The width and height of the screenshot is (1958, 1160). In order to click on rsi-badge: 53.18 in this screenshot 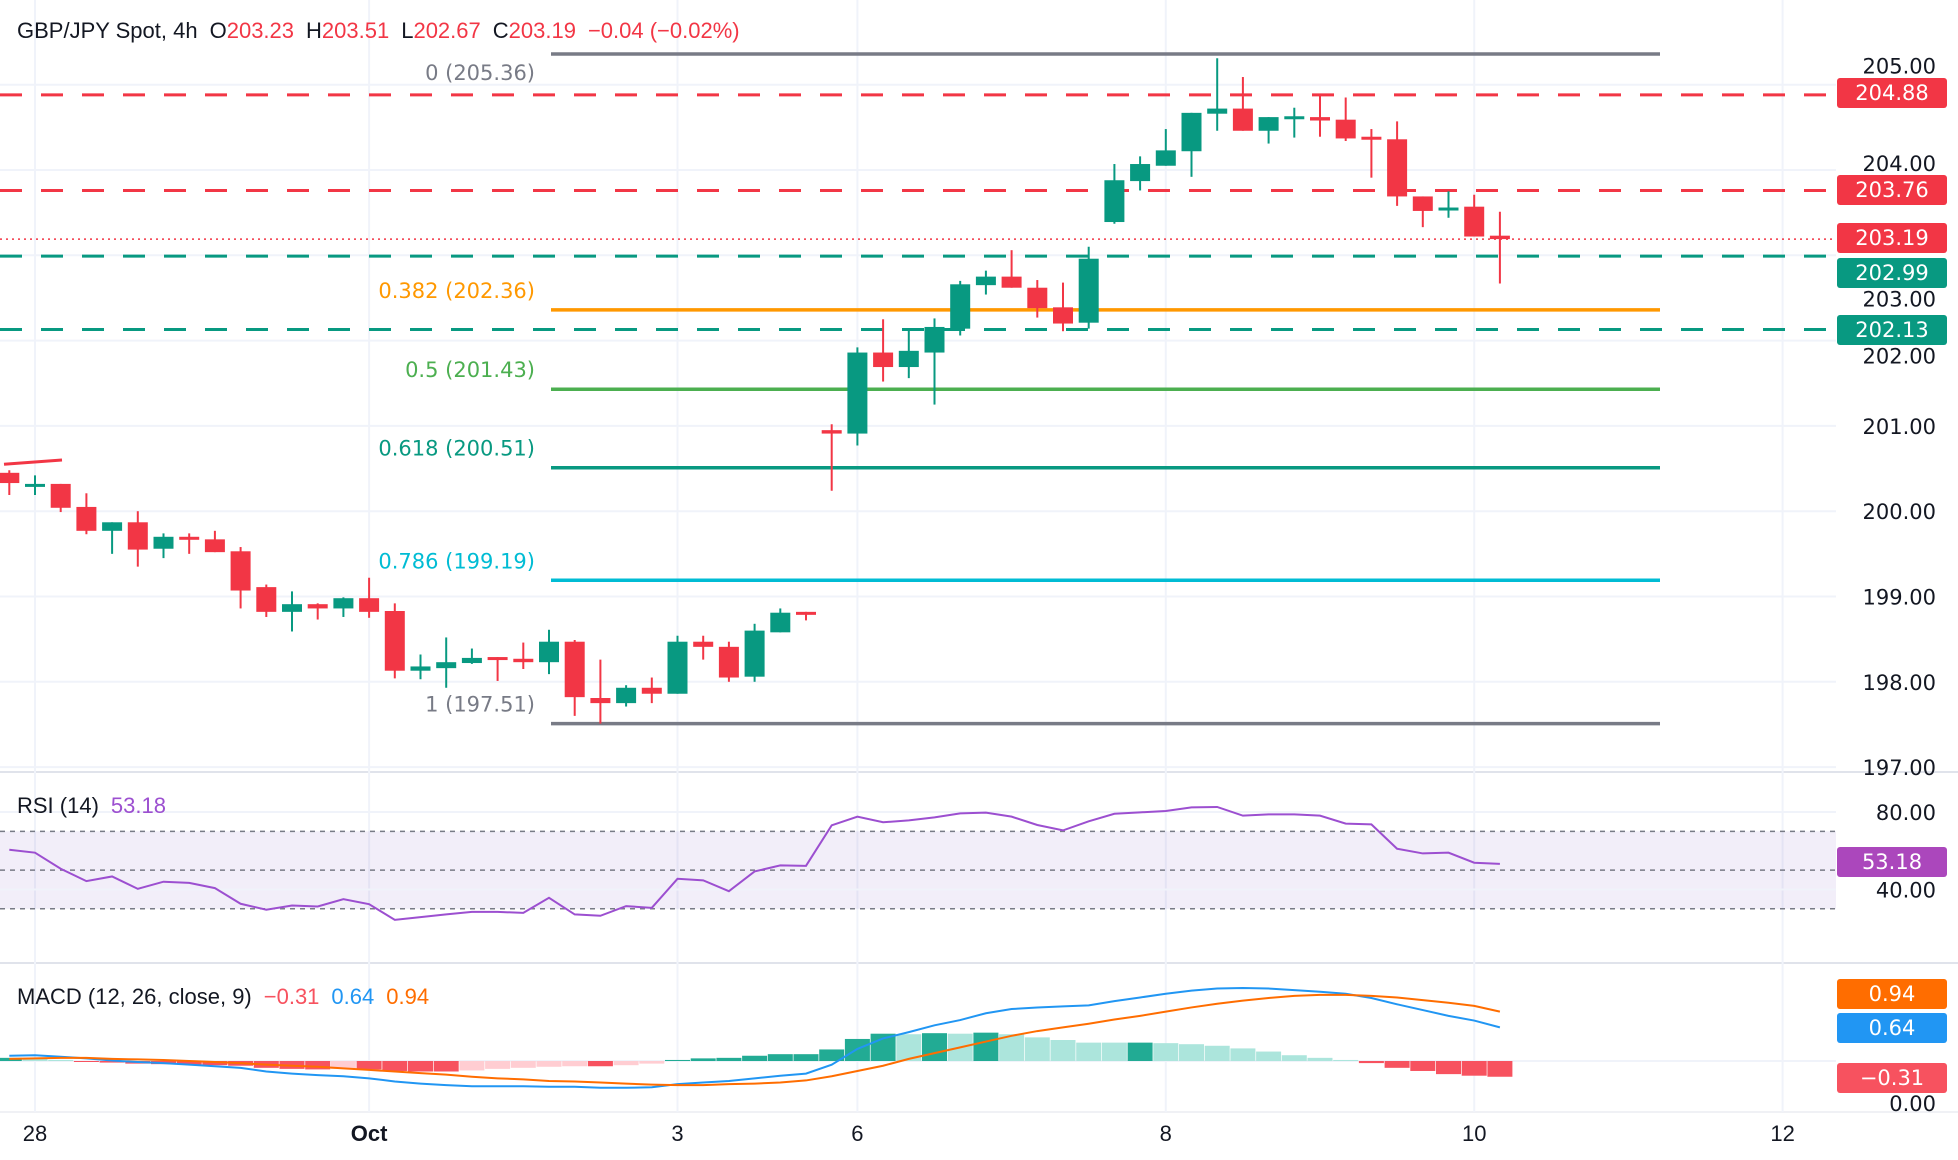, I will do `click(1892, 862)`.